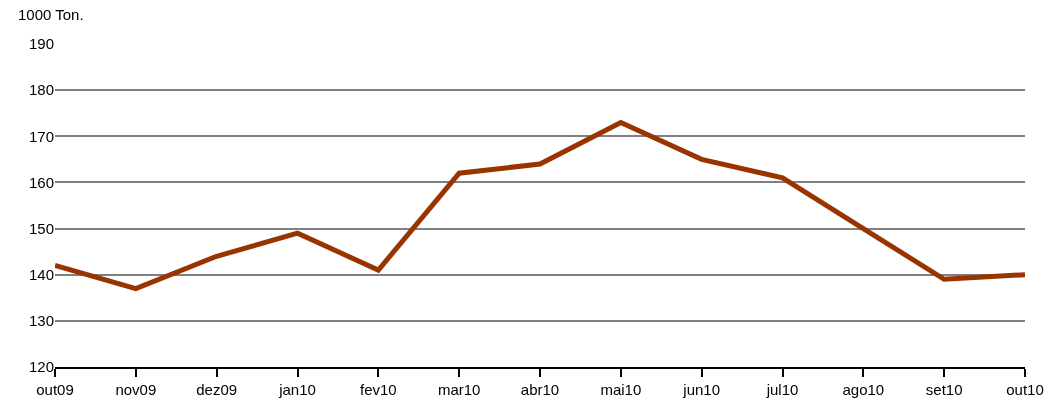 The width and height of the screenshot is (1056, 410). Describe the element at coordinates (41, 274) in the screenshot. I see `y-tick-label: 140` at that location.